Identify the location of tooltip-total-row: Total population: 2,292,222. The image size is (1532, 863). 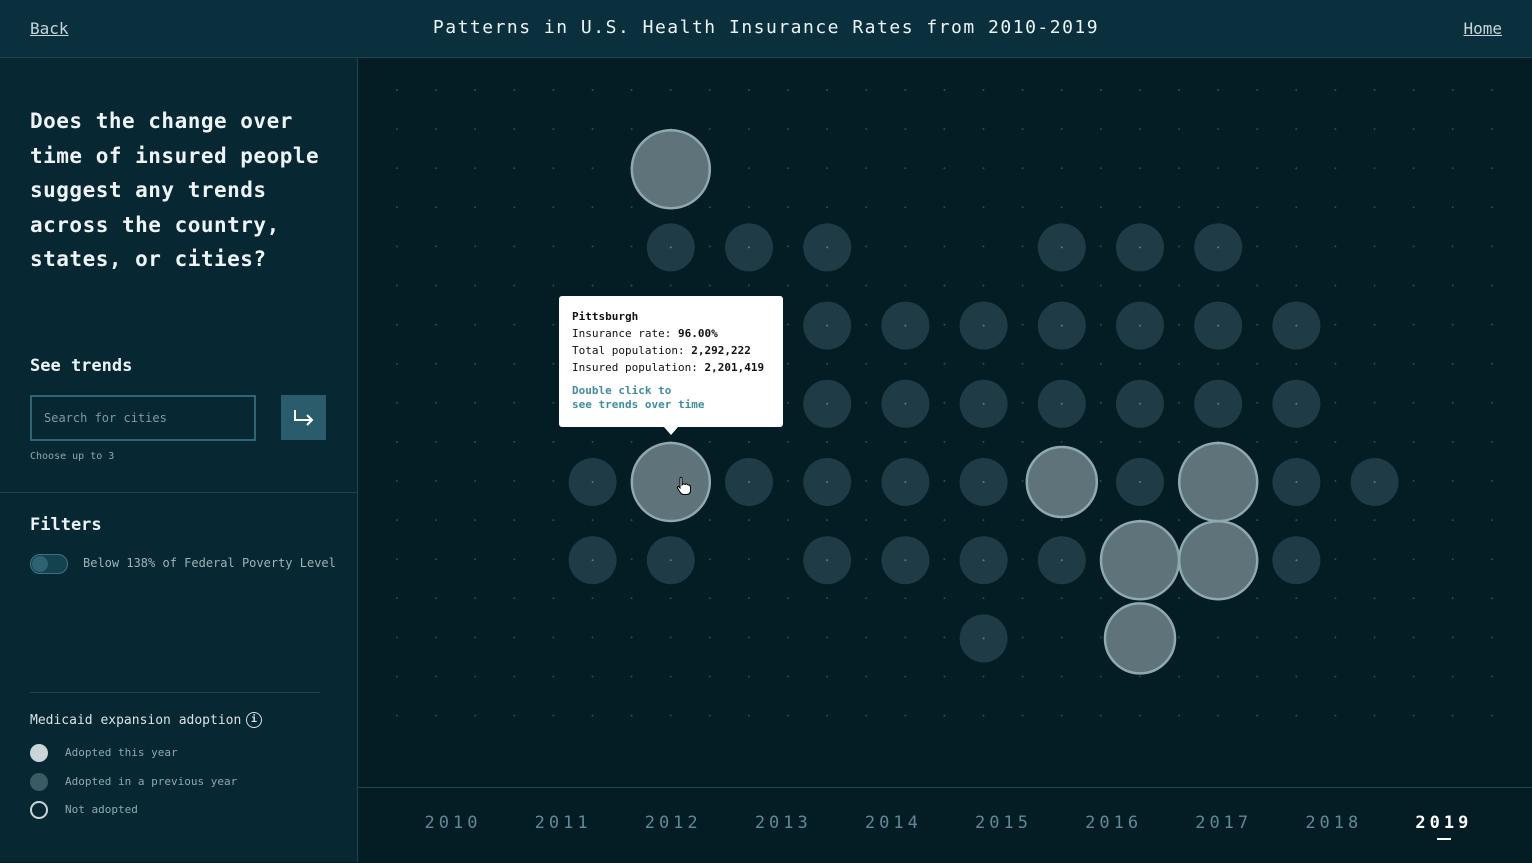
(671, 350).